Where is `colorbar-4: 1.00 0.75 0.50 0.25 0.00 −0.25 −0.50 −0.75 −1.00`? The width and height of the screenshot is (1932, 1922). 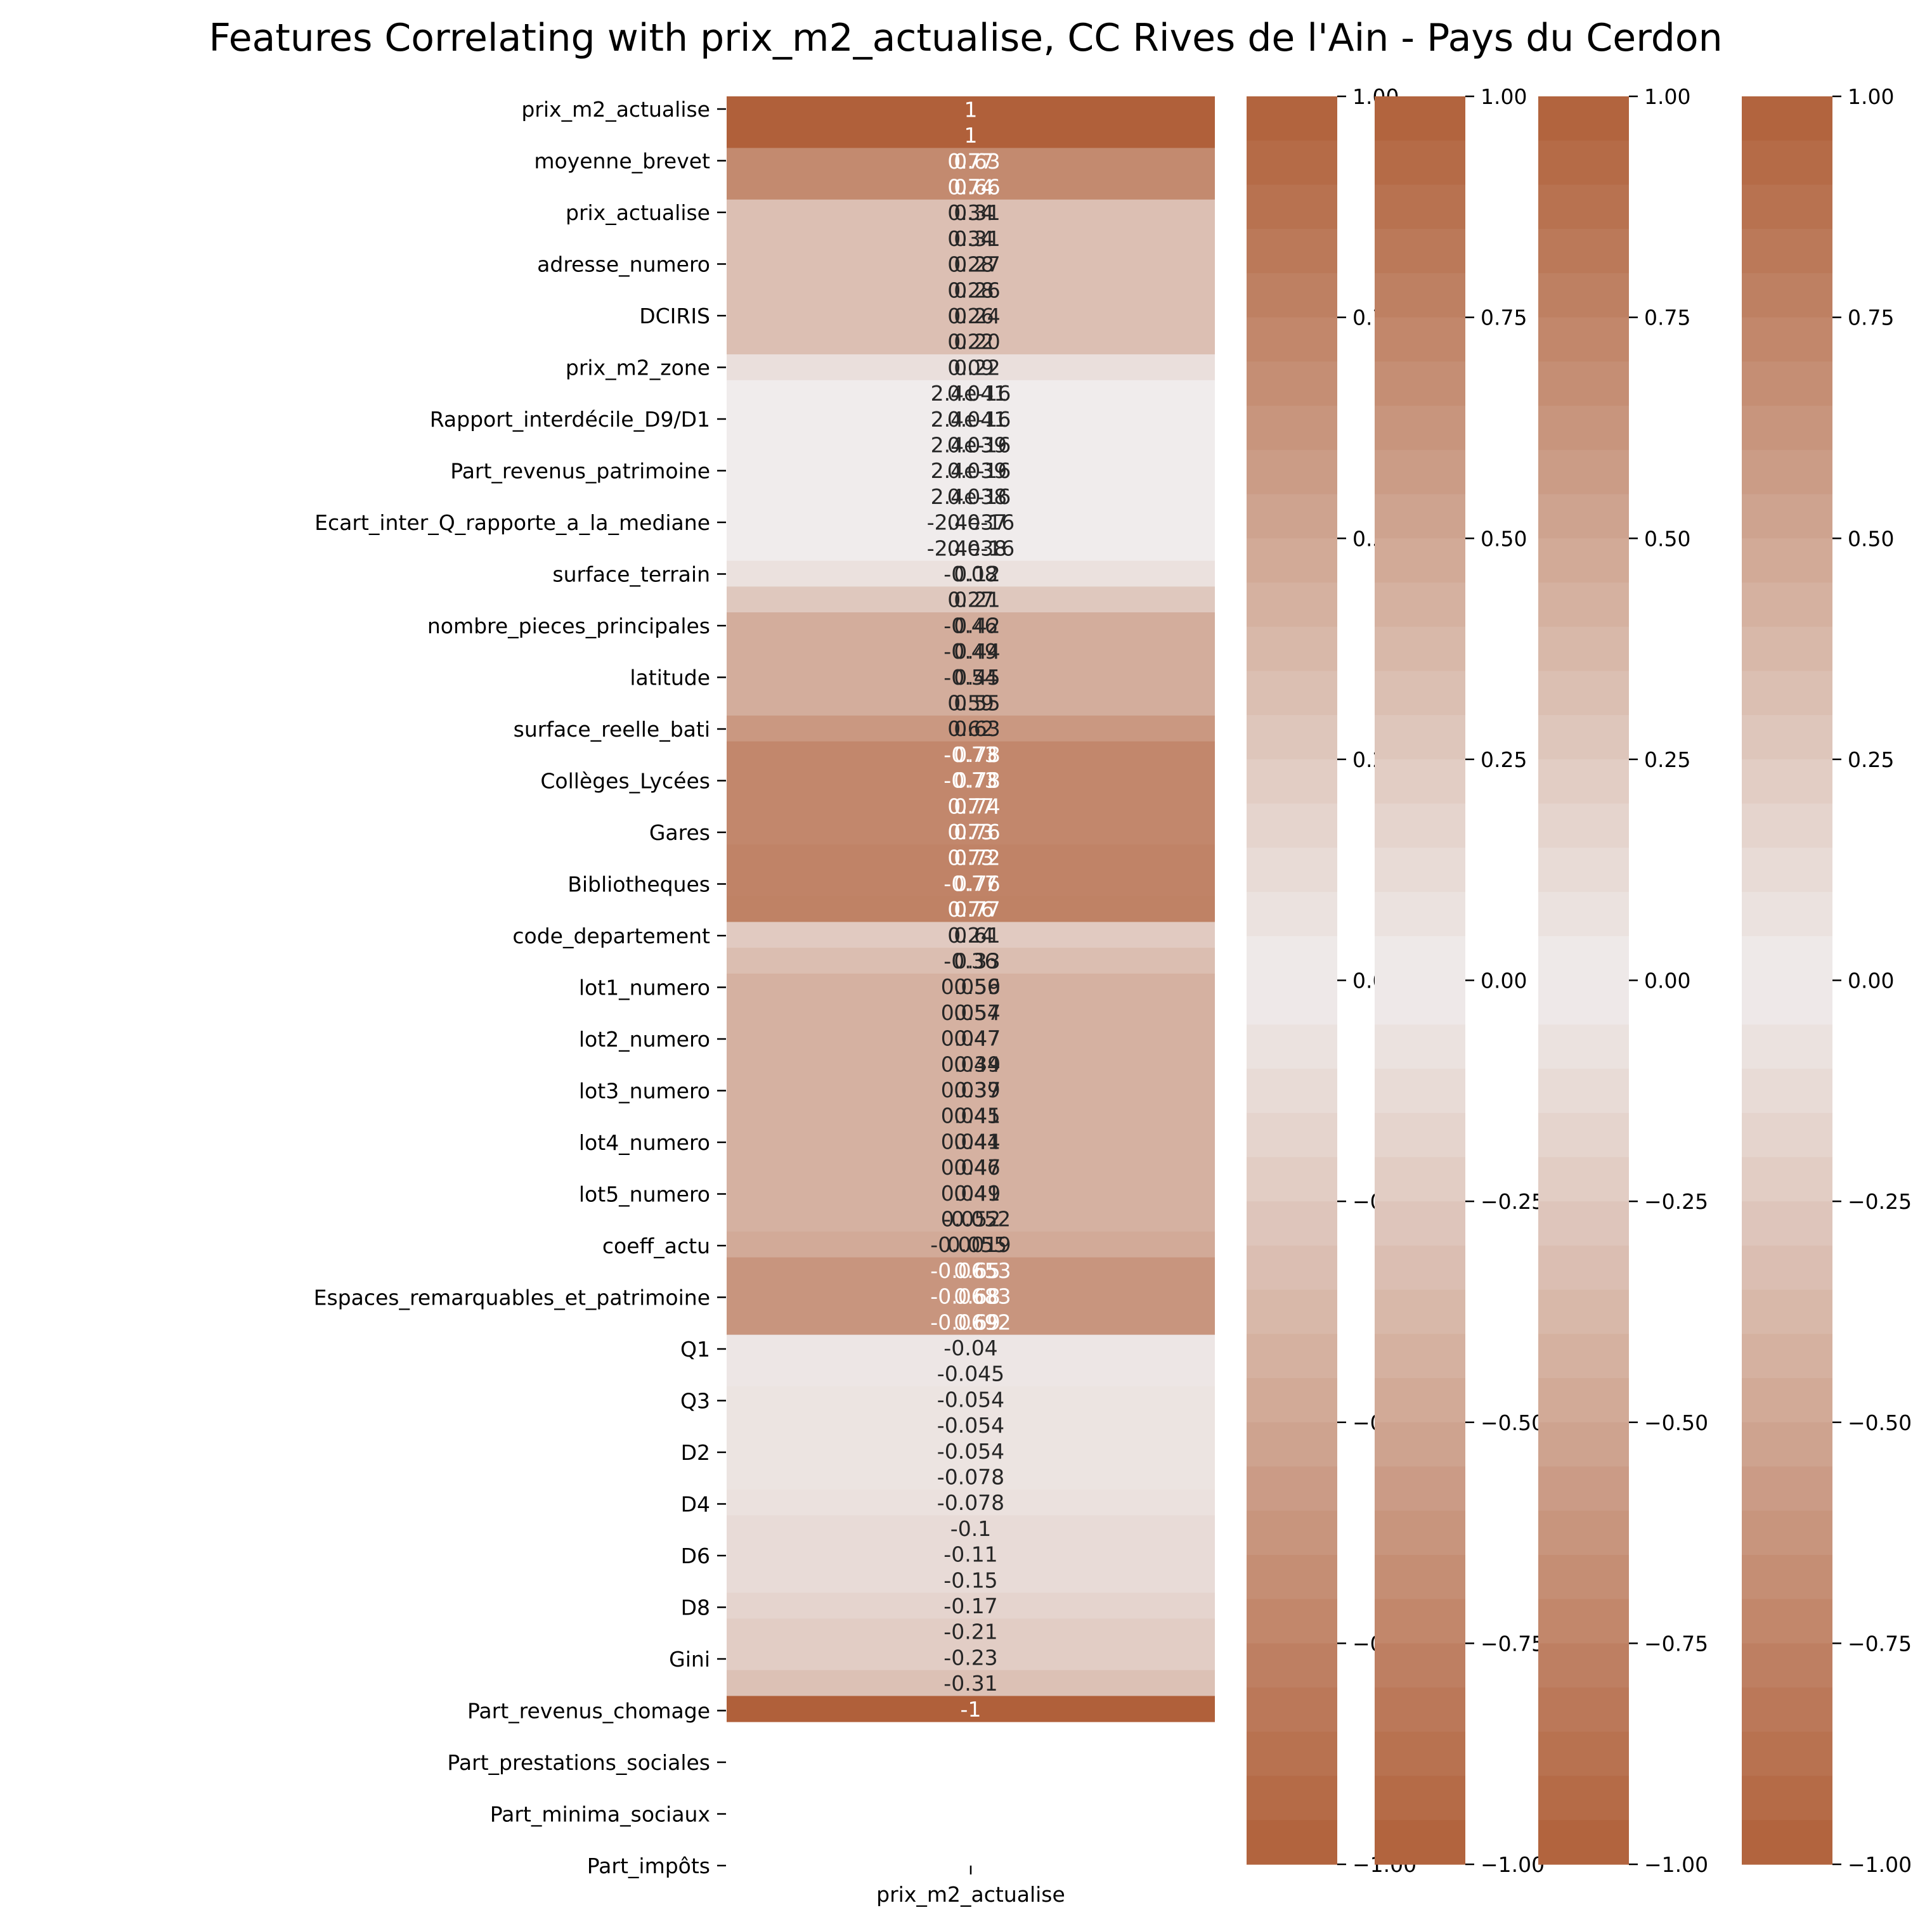 colorbar-4: 1.00 0.75 0.50 0.25 0.00 −0.25 −0.50 −0.75 −1.00 is located at coordinates (1827, 980).